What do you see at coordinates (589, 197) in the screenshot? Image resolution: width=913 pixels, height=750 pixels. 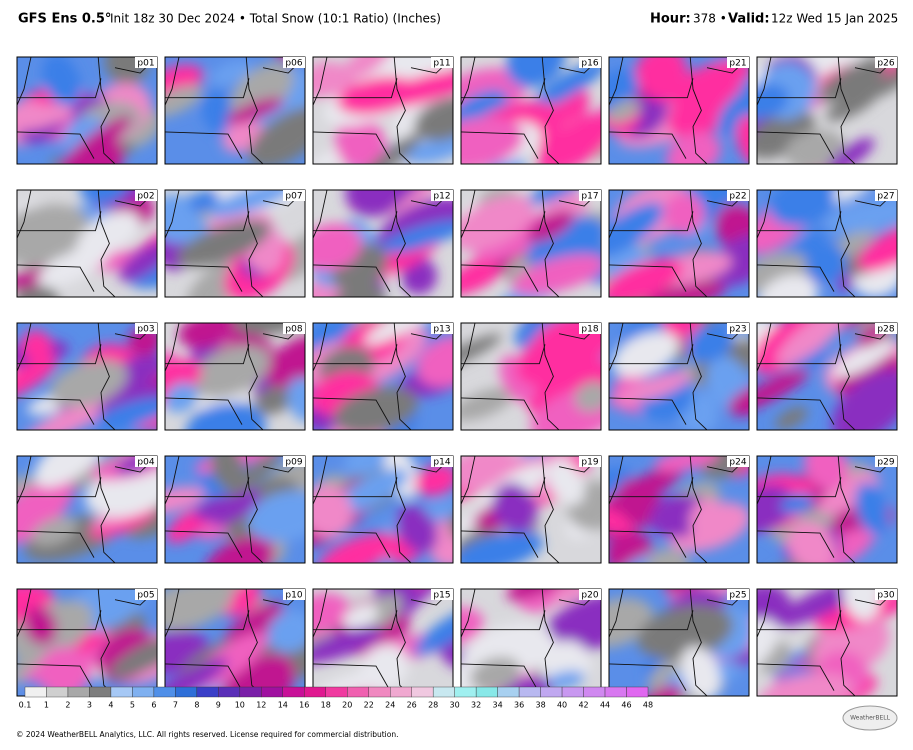 I see `panel-label: p17` at bounding box center [589, 197].